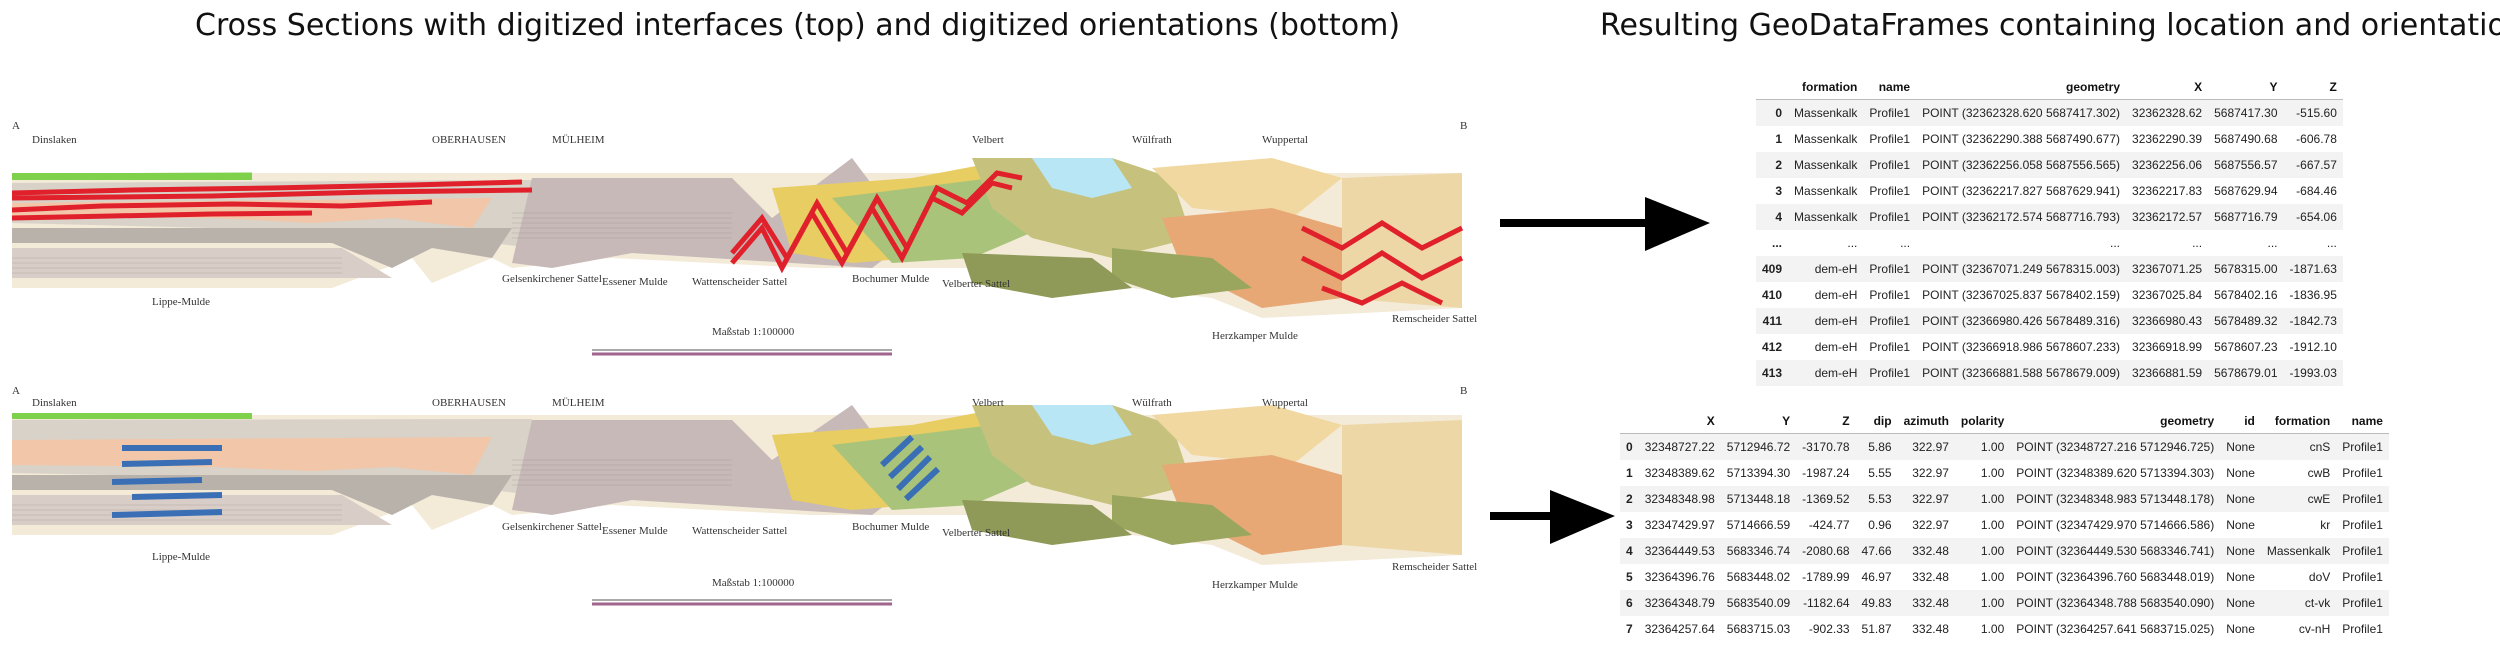  Describe the element at coordinates (2021, 165) in the screenshot. I see `table-cell: POINT (32362256.058 5687556.565)` at that location.